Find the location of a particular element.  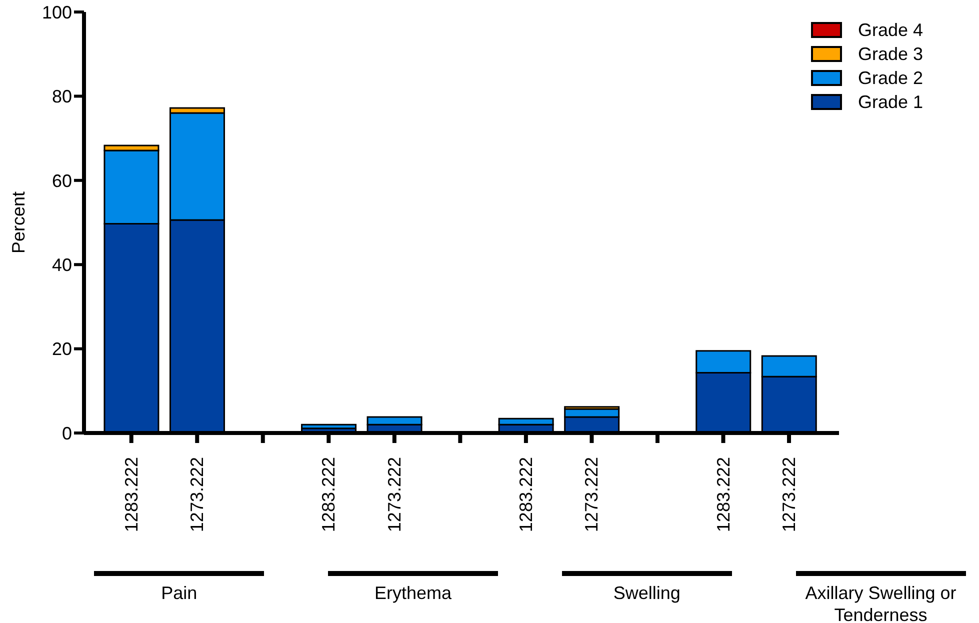

text: Erythema is located at coordinates (412, 593).